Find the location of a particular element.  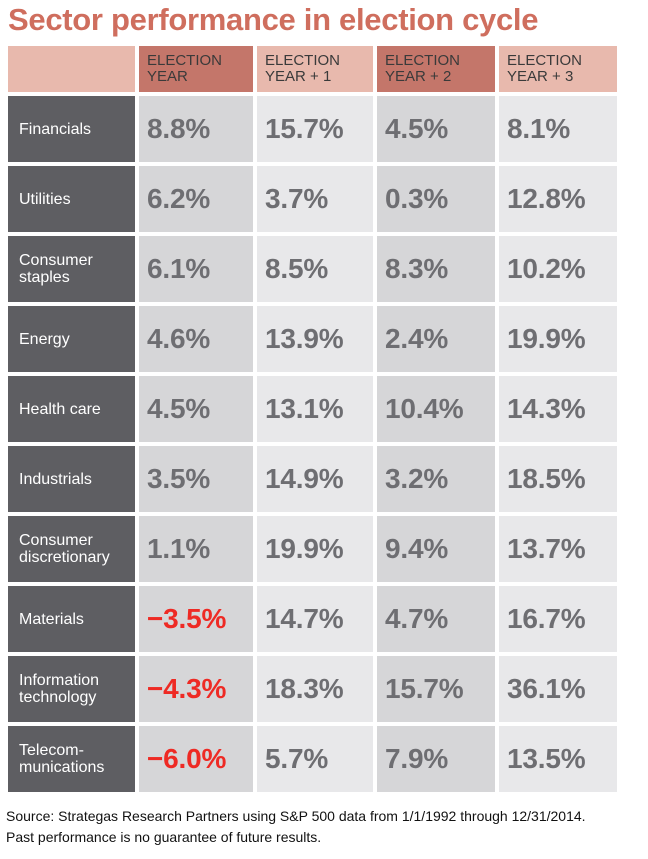

column-header-line: YEAR + 1 is located at coordinates (298, 76).